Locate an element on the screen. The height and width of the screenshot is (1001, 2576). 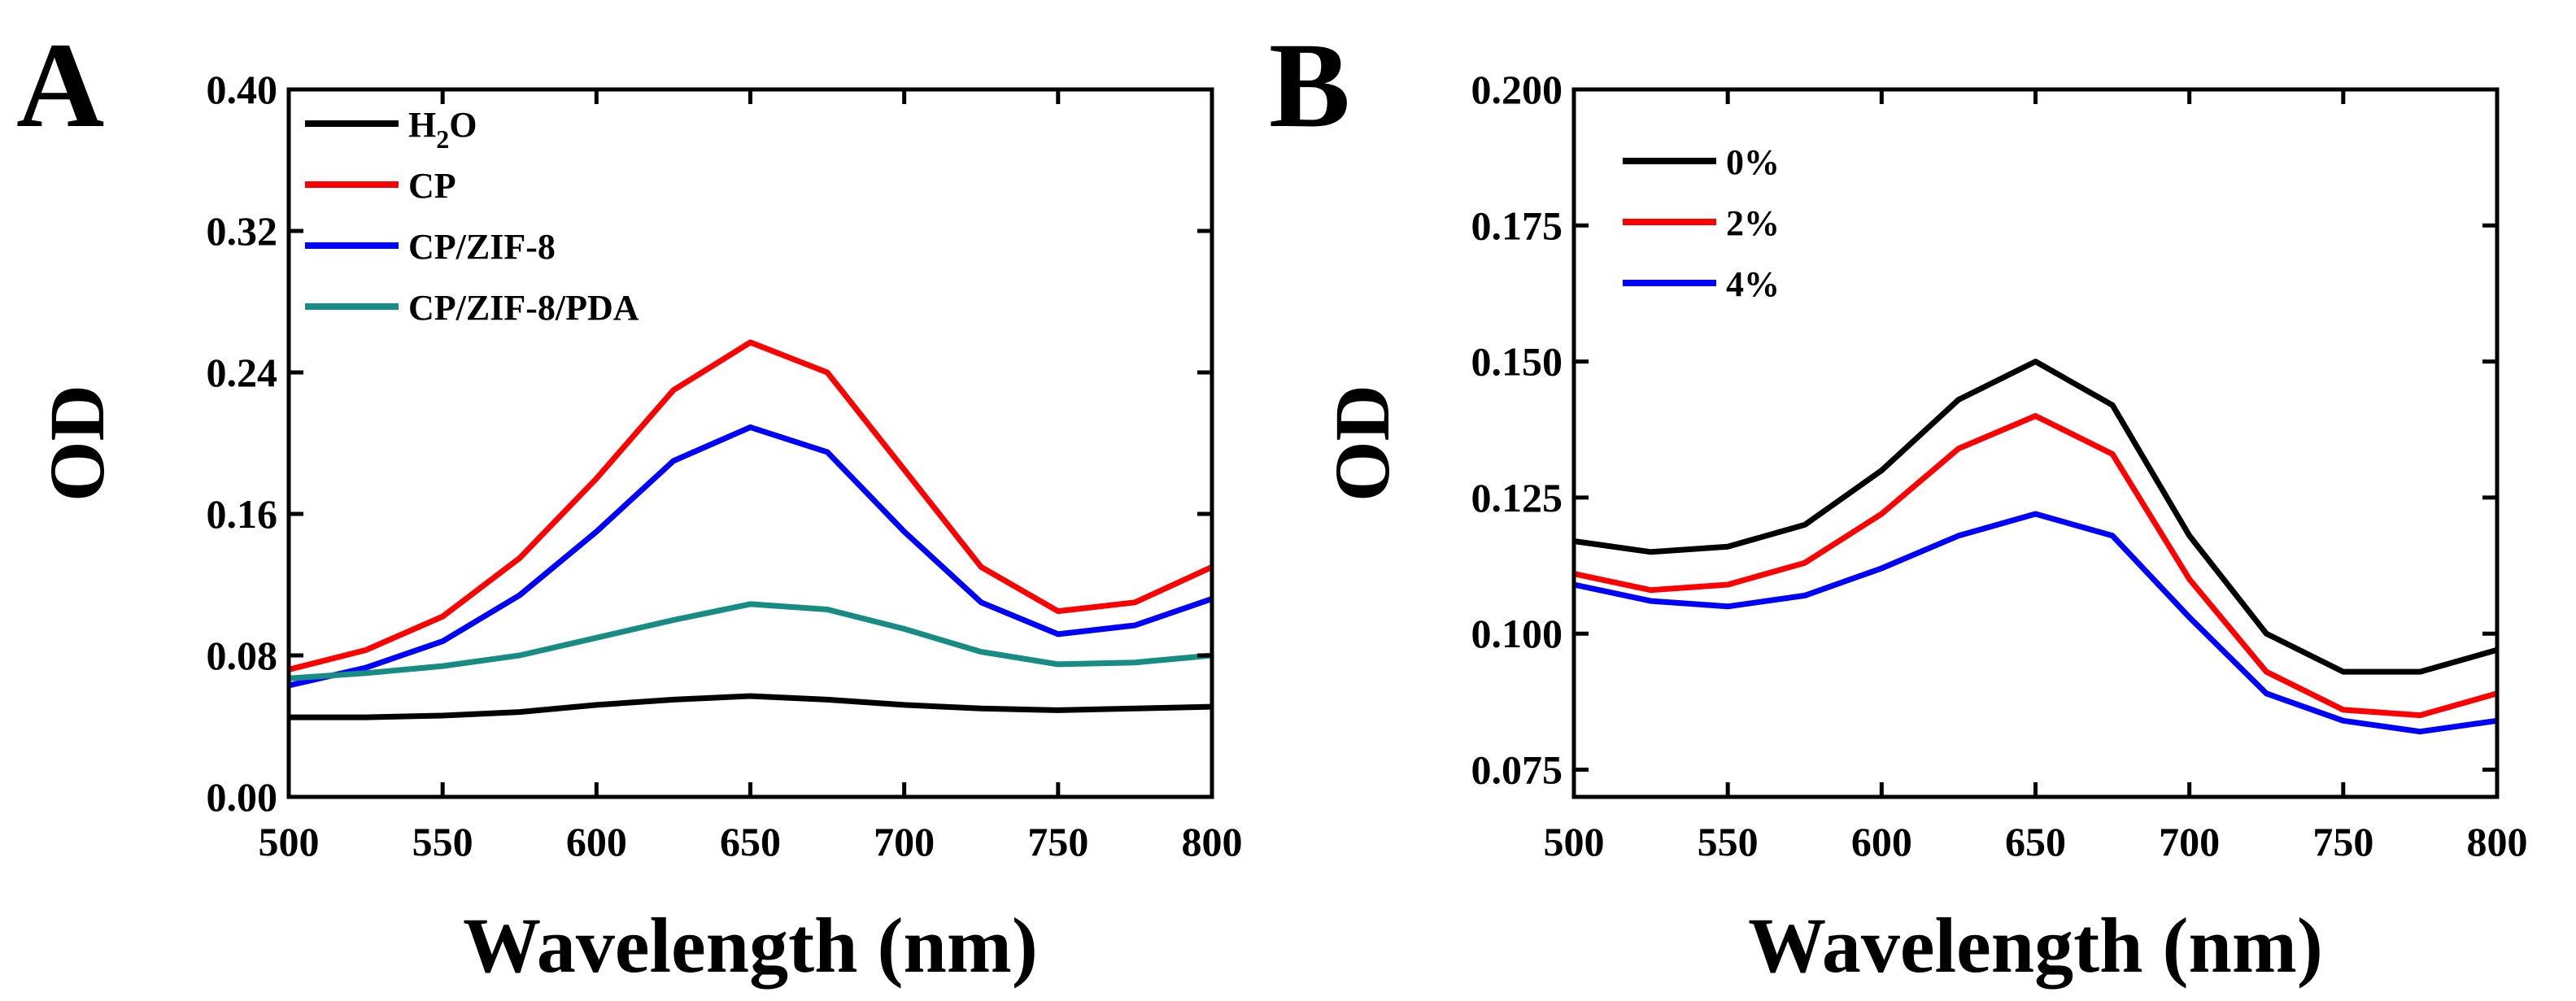
legend-label-2: 4% is located at coordinates (1753, 284).